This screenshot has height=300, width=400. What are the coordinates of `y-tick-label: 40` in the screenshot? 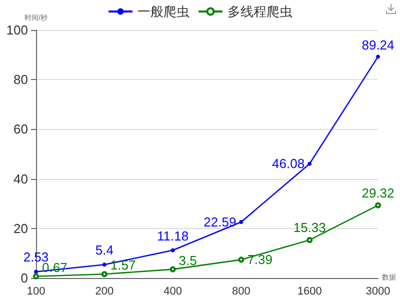 It's located at (21, 178).